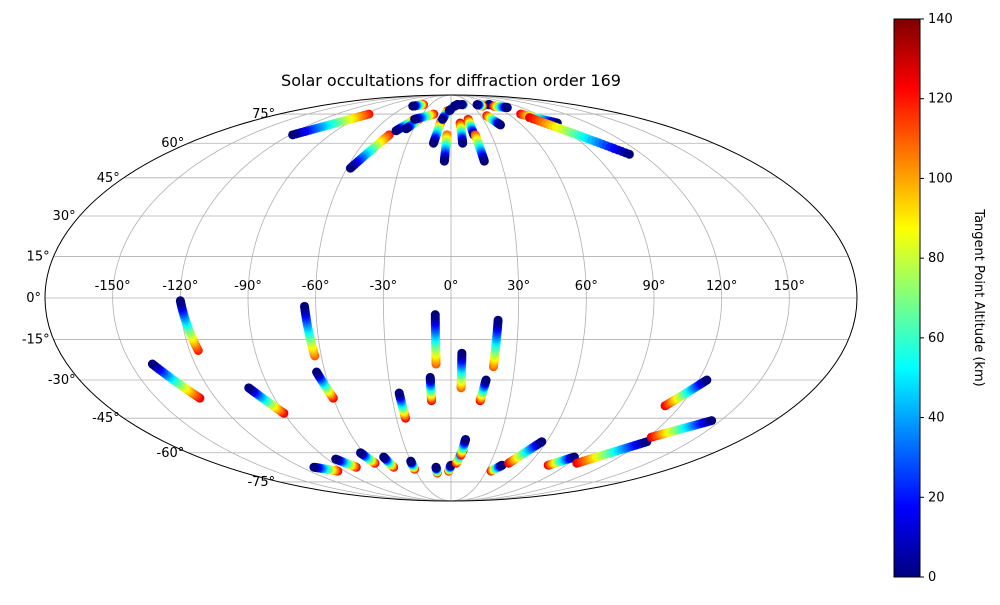  I want to click on longitude-tick-label: 60°, so click(586, 286).